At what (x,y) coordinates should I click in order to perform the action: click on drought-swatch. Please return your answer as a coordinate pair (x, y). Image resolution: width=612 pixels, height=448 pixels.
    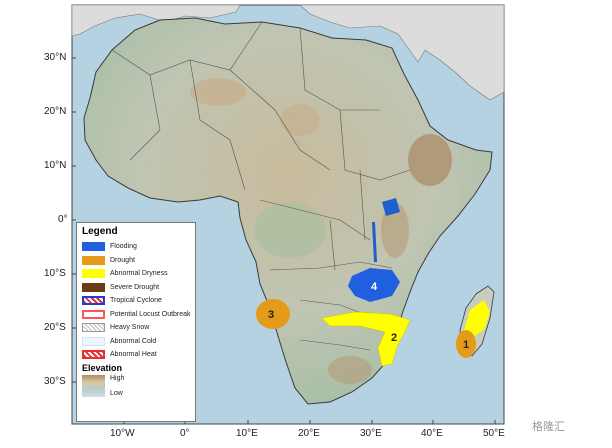
    Looking at the image, I should click on (93, 260).